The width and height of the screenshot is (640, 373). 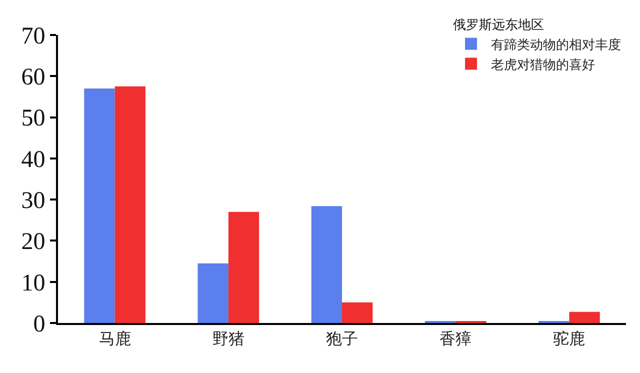 I want to click on legend-label: 有蹄类动物的相对丰度, so click(x=556, y=44).